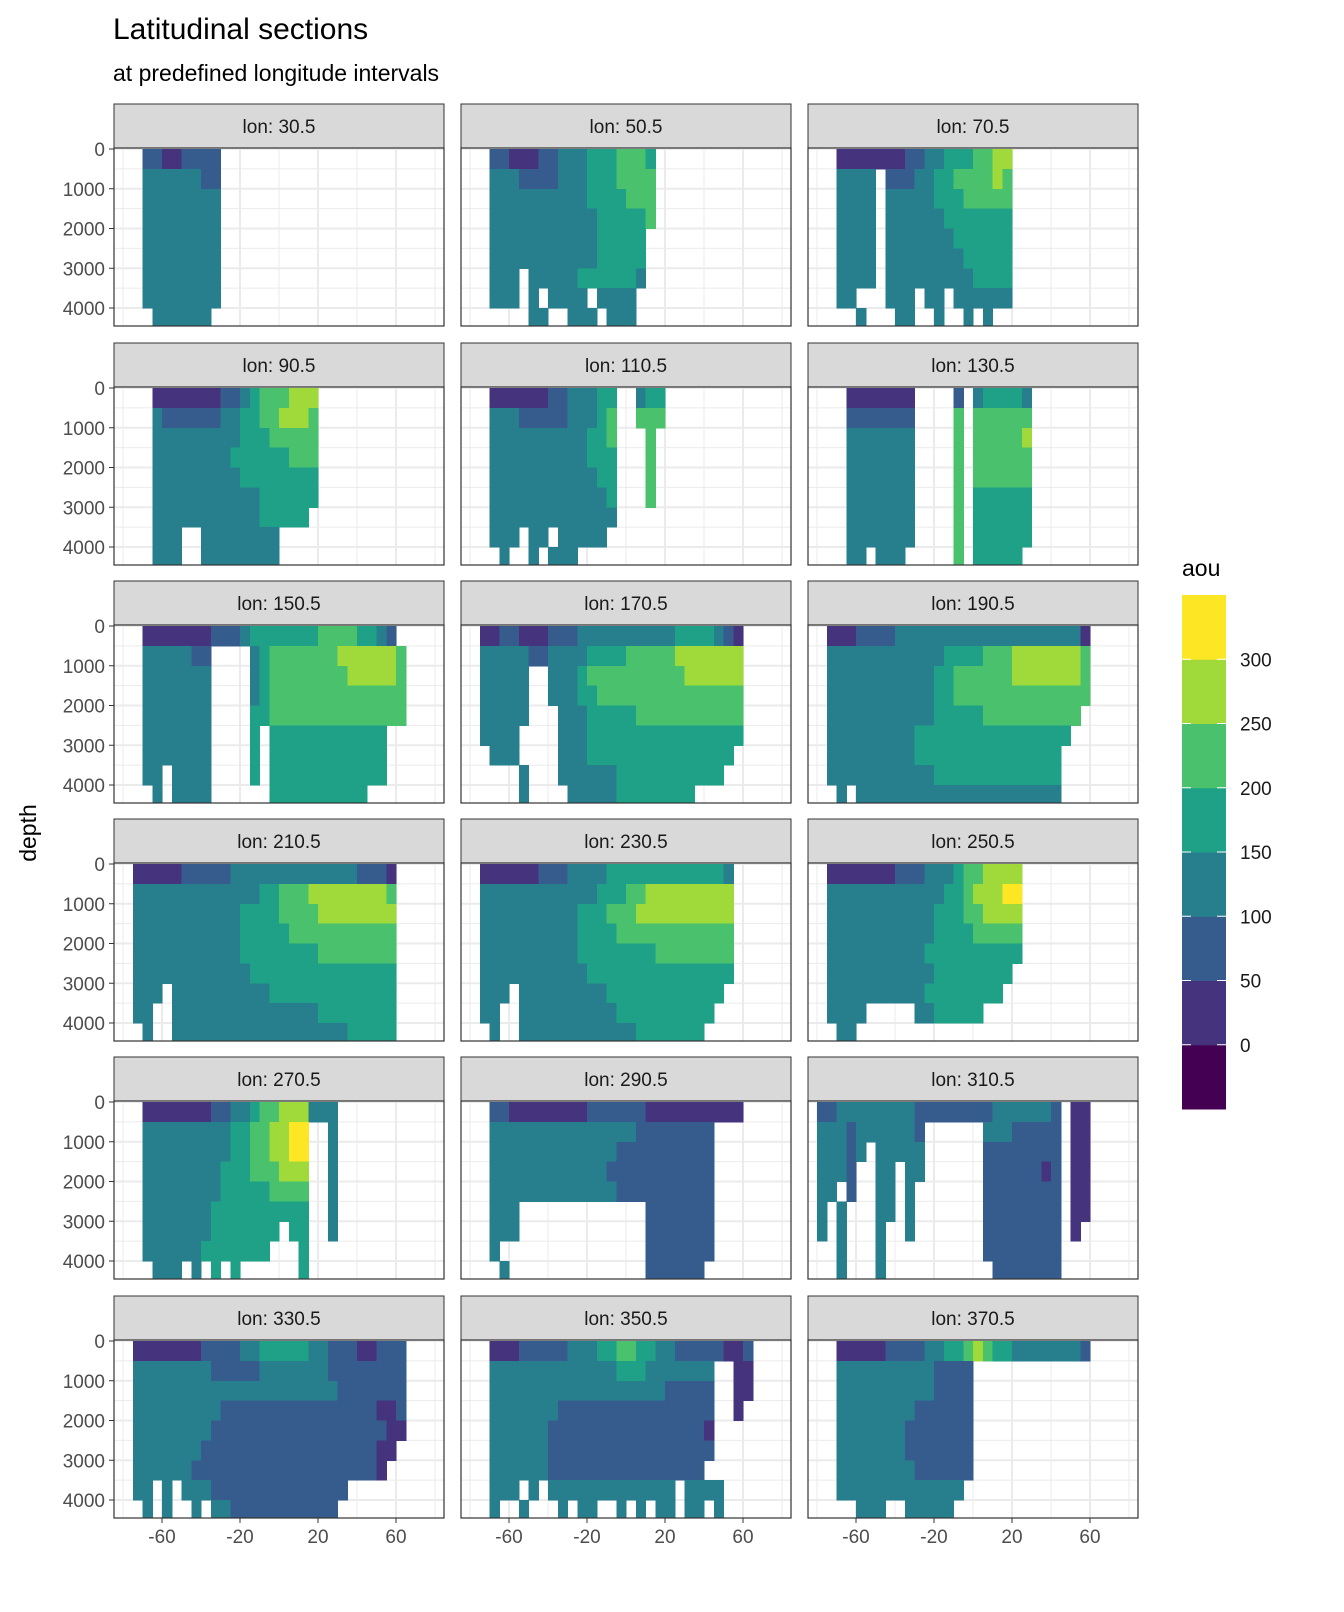 This screenshot has width=1344, height=1612. Describe the element at coordinates (99, 627) in the screenshot. I see `y-tick-label: 0` at that location.